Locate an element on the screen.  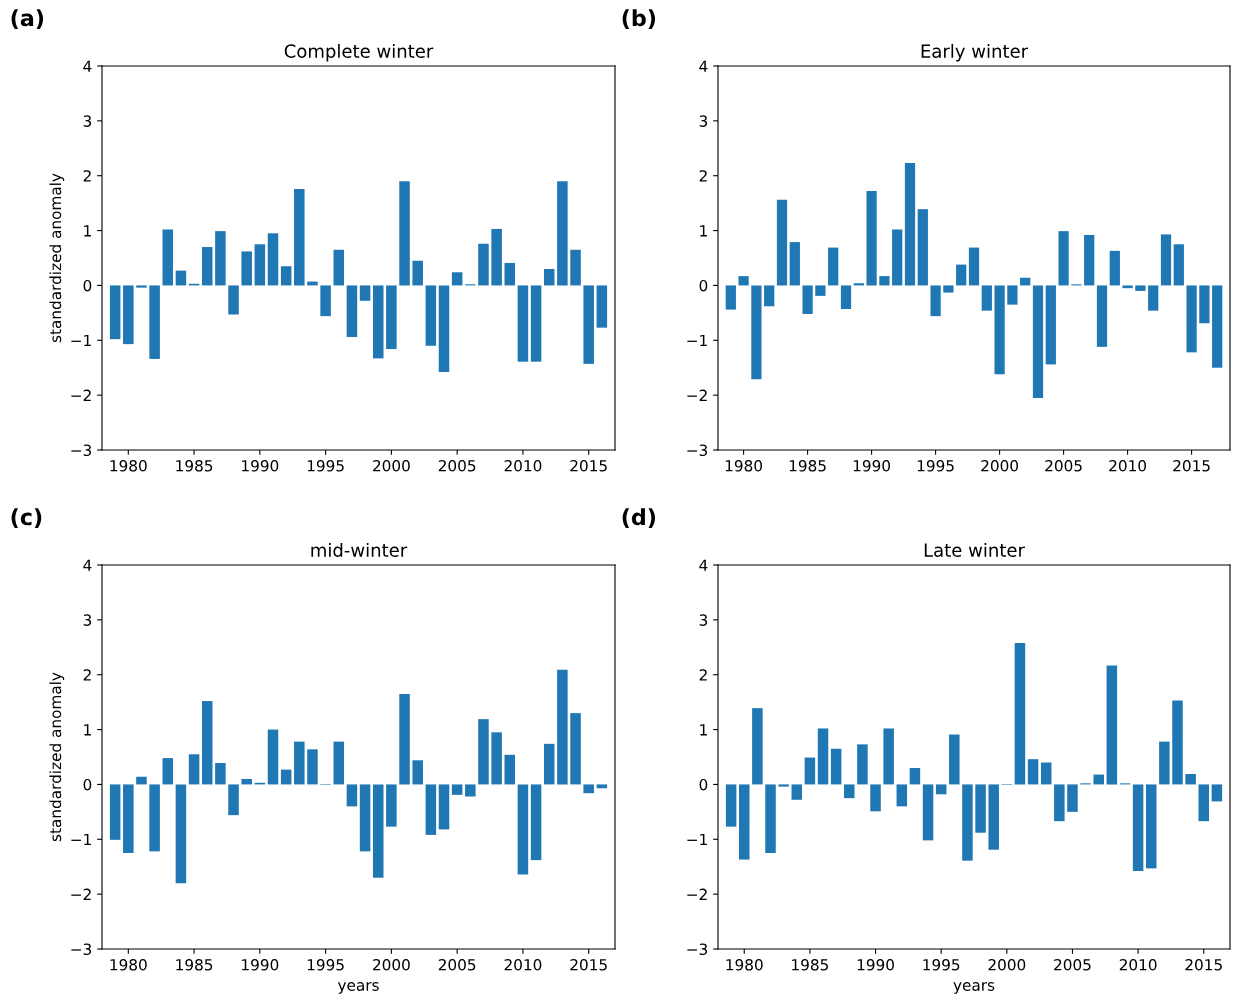
chart-title: Early winter is located at coordinates (975, 52).